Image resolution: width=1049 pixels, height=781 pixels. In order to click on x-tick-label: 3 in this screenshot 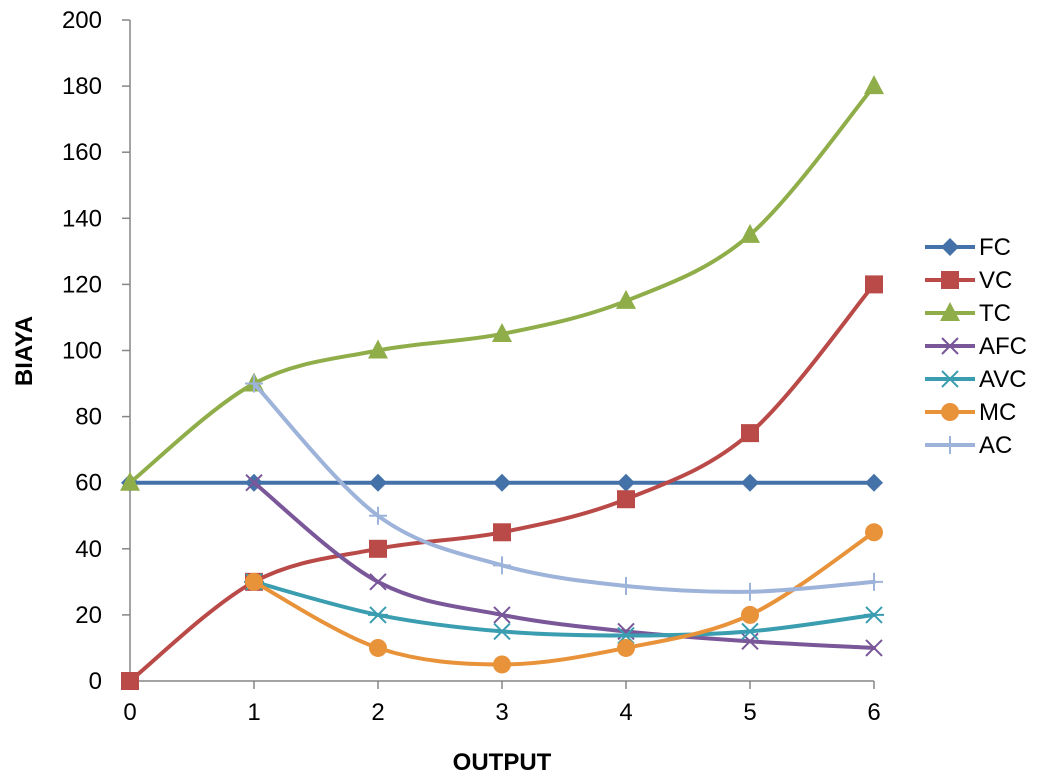, I will do `click(501, 712)`.